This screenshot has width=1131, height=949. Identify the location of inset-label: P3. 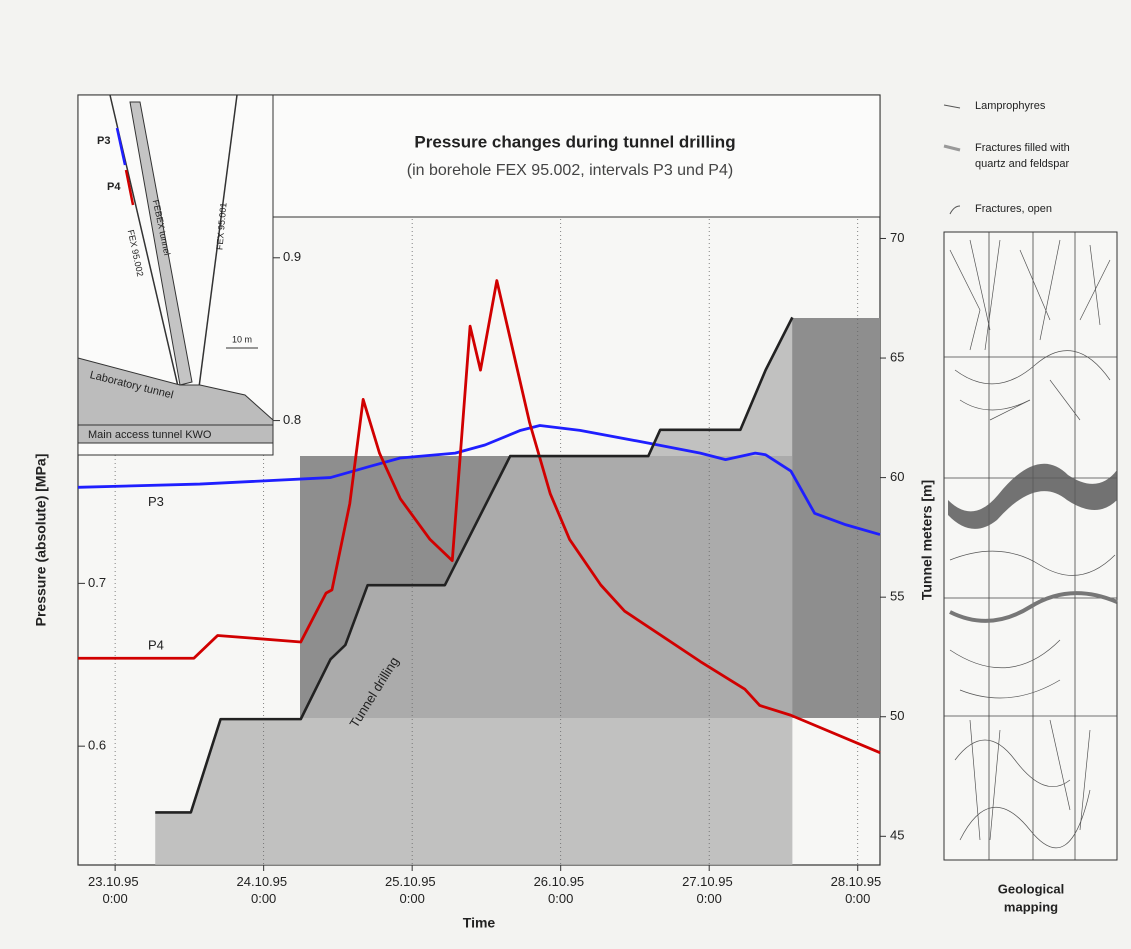
(103, 141).